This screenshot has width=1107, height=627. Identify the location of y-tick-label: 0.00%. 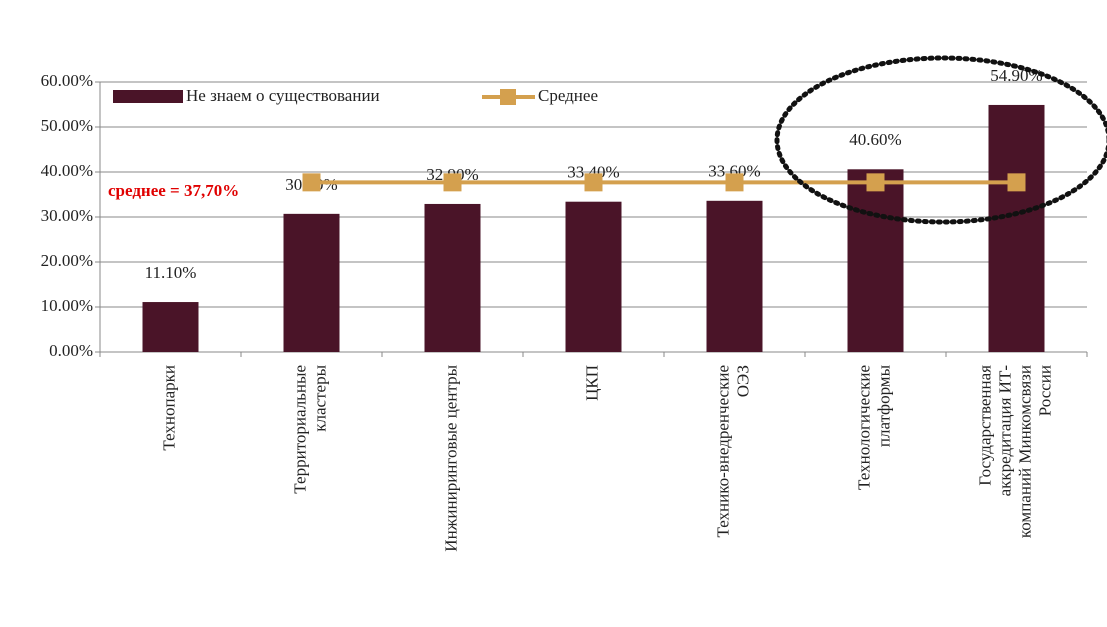
(71, 350).